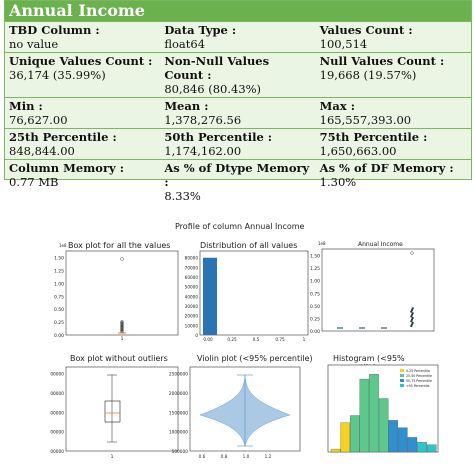 Image resolution: width=474 pixels, height=469 pixels. I want to click on scatter-scale: 1e8, so click(322, 243).